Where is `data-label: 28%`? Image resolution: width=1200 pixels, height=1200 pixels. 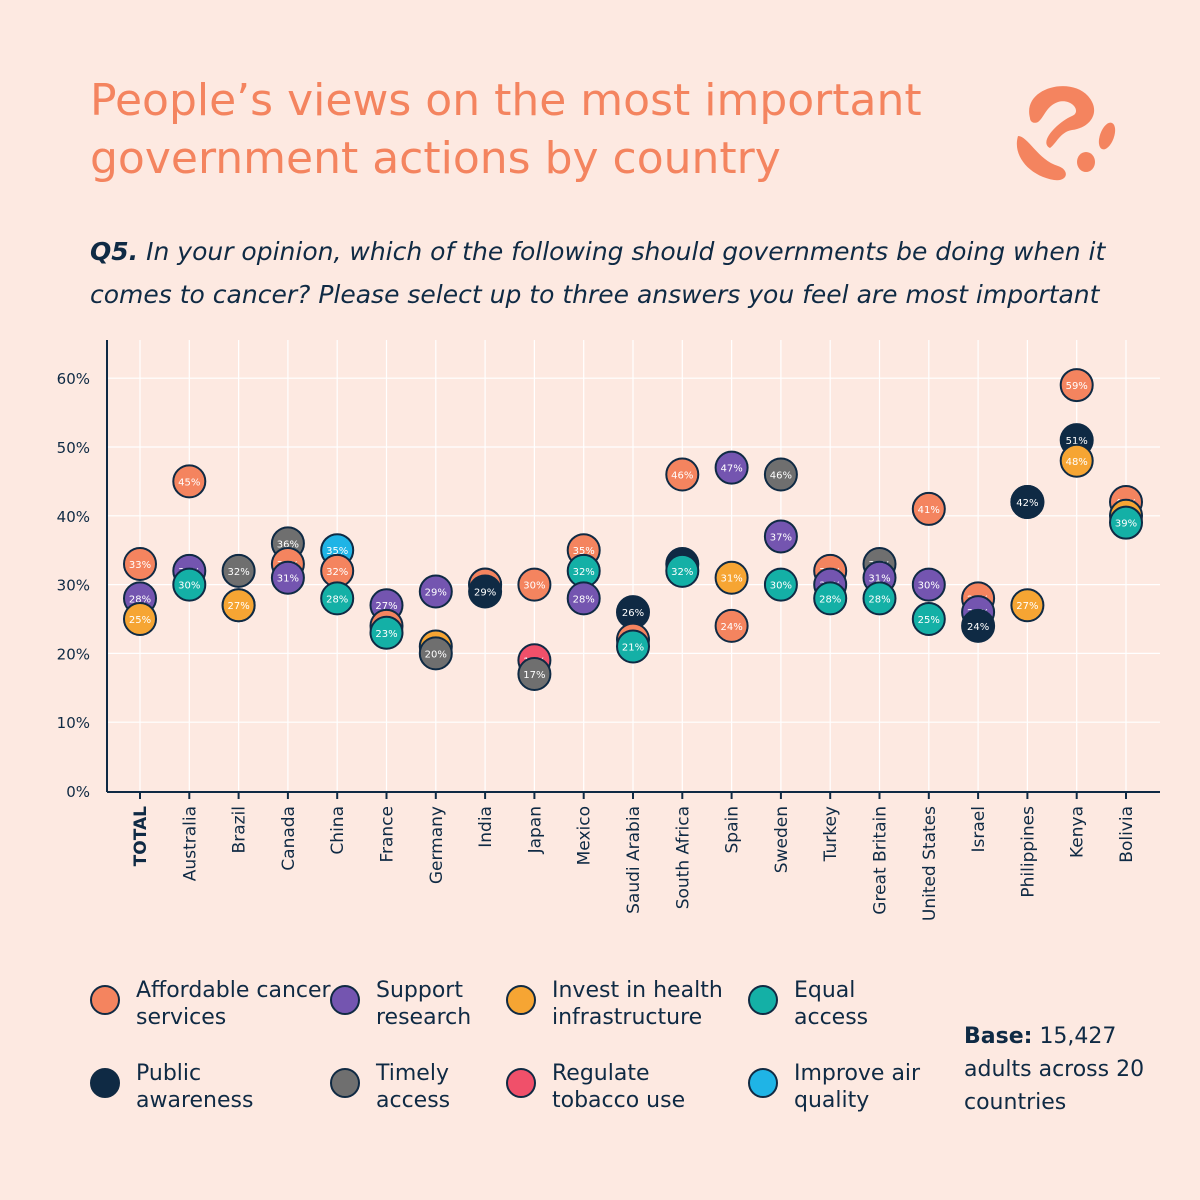
data-label: 28% is located at coordinates (584, 599).